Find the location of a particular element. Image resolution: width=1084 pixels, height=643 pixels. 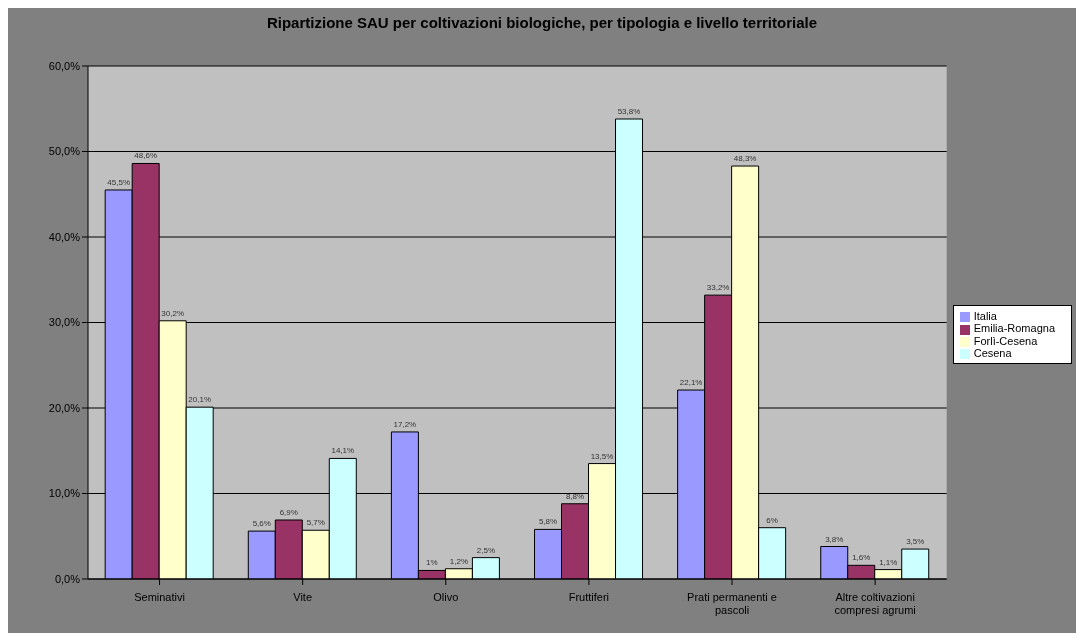

data-label: 8,8% is located at coordinates (575, 496).